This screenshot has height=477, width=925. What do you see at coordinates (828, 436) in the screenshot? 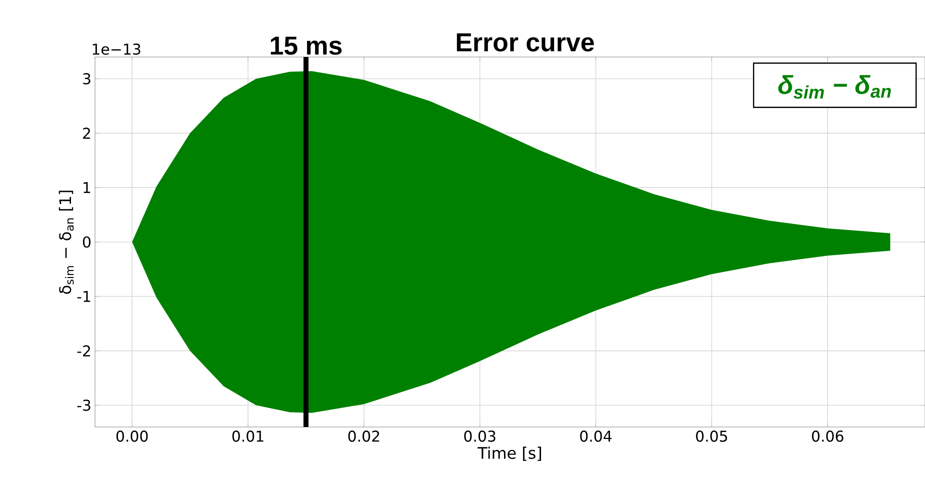
I see `x-tick-label: 0.06` at bounding box center [828, 436].